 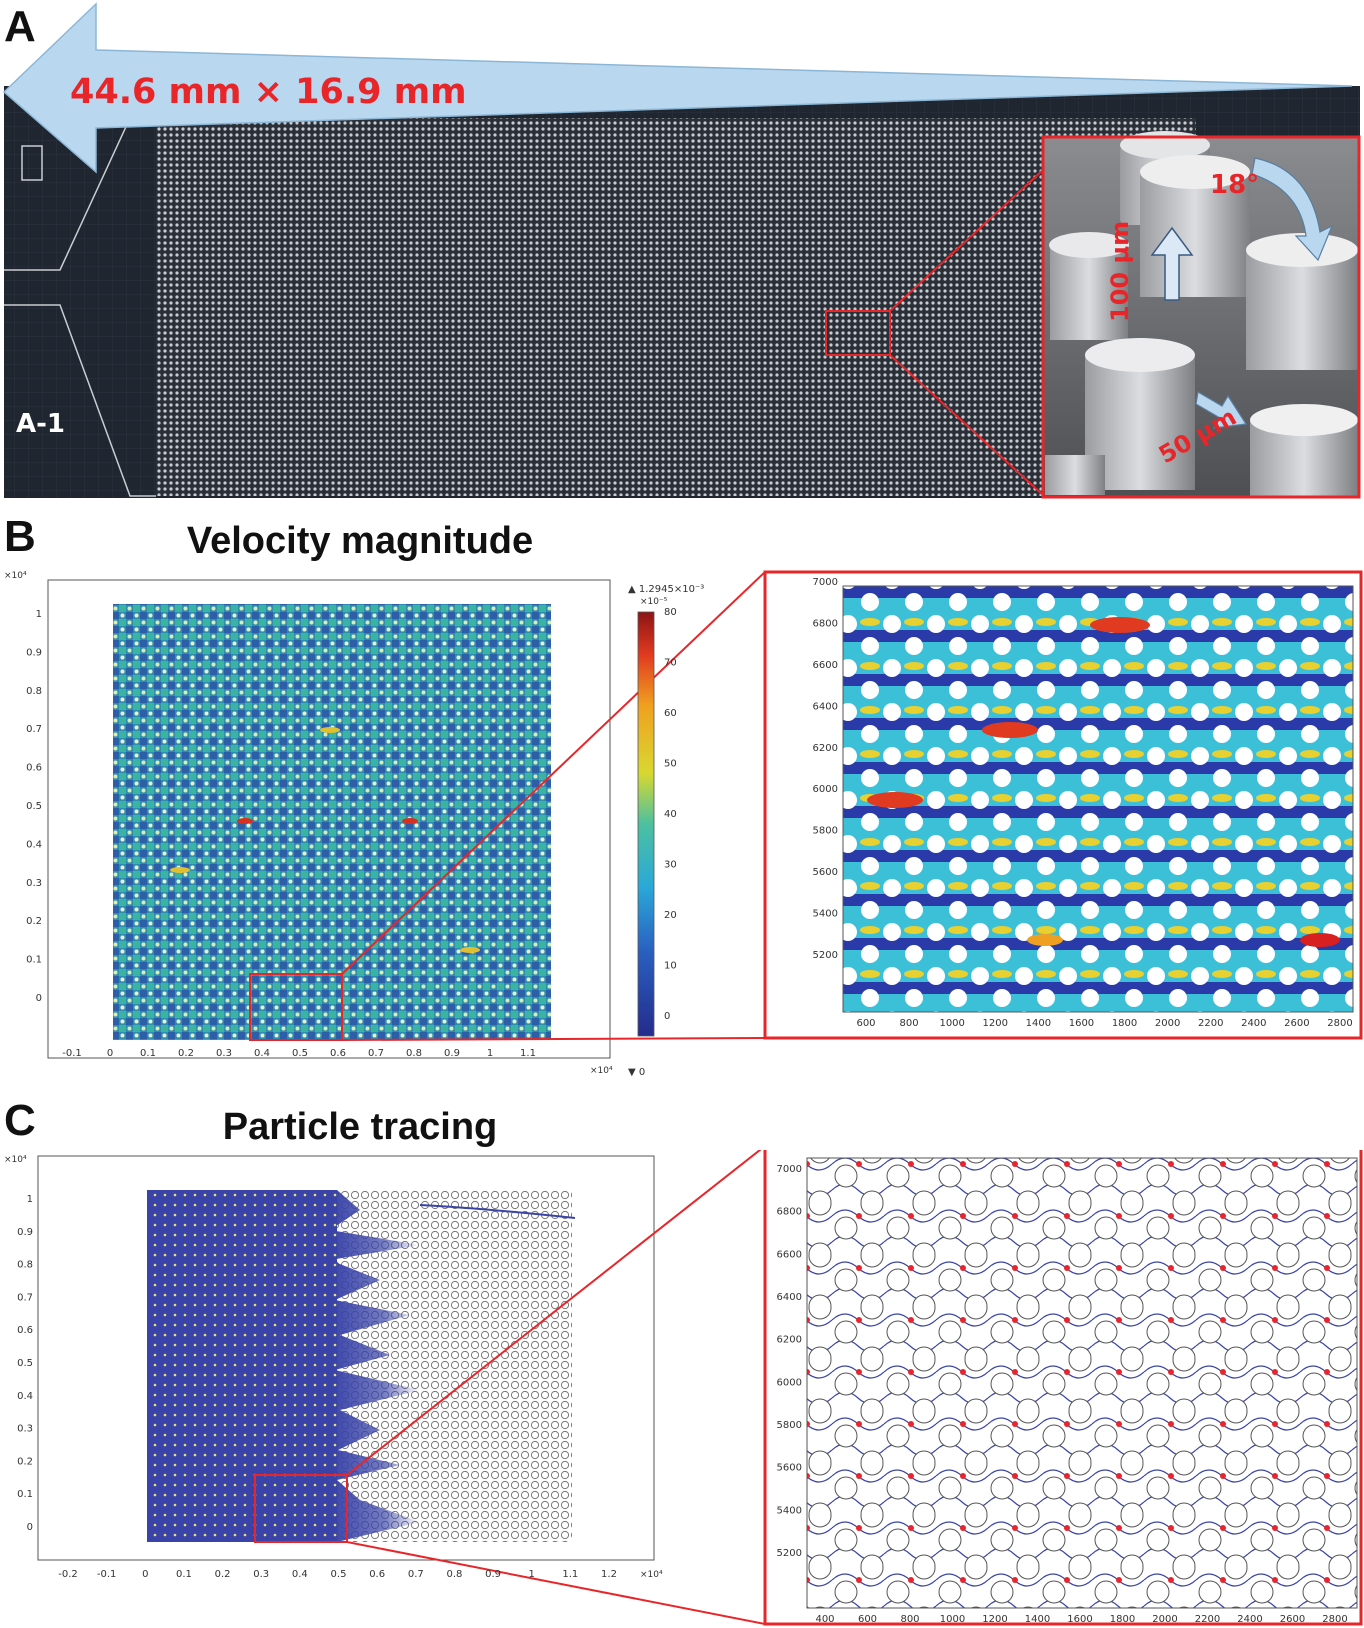 What do you see at coordinates (414, 1053) in the screenshot?
I see `tick-label: 0.8` at bounding box center [414, 1053].